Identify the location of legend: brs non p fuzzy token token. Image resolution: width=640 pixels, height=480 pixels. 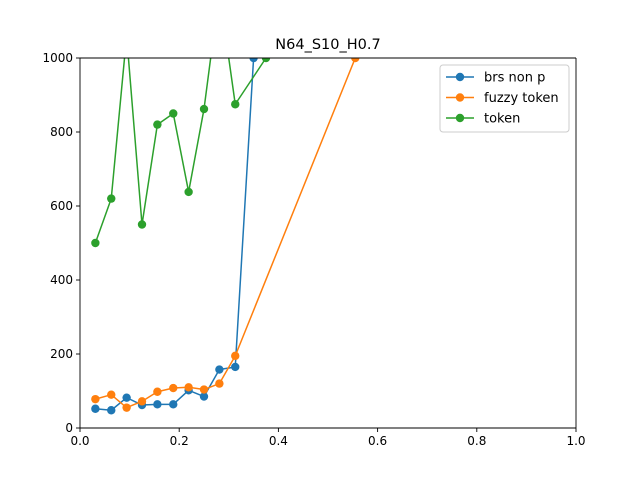
(504, 98).